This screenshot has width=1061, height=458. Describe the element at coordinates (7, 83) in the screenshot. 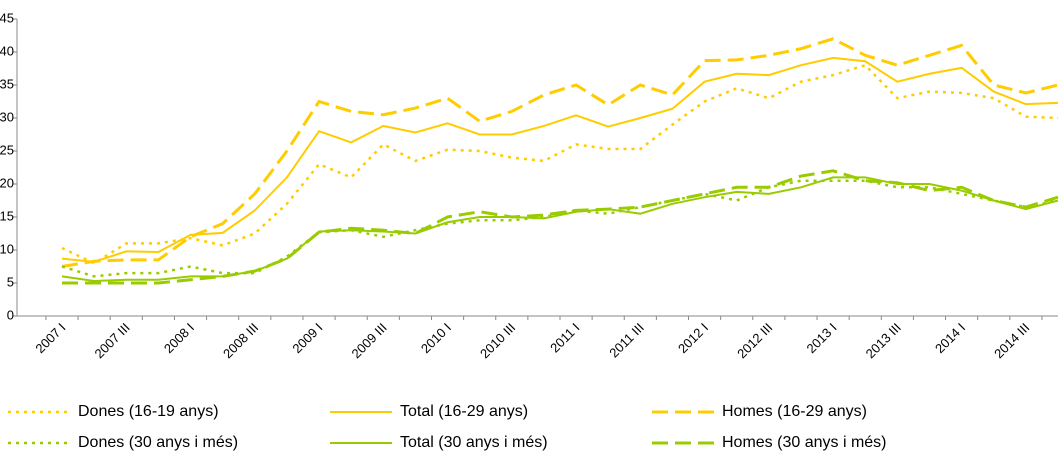

I see `y-tick-label: 35` at that location.